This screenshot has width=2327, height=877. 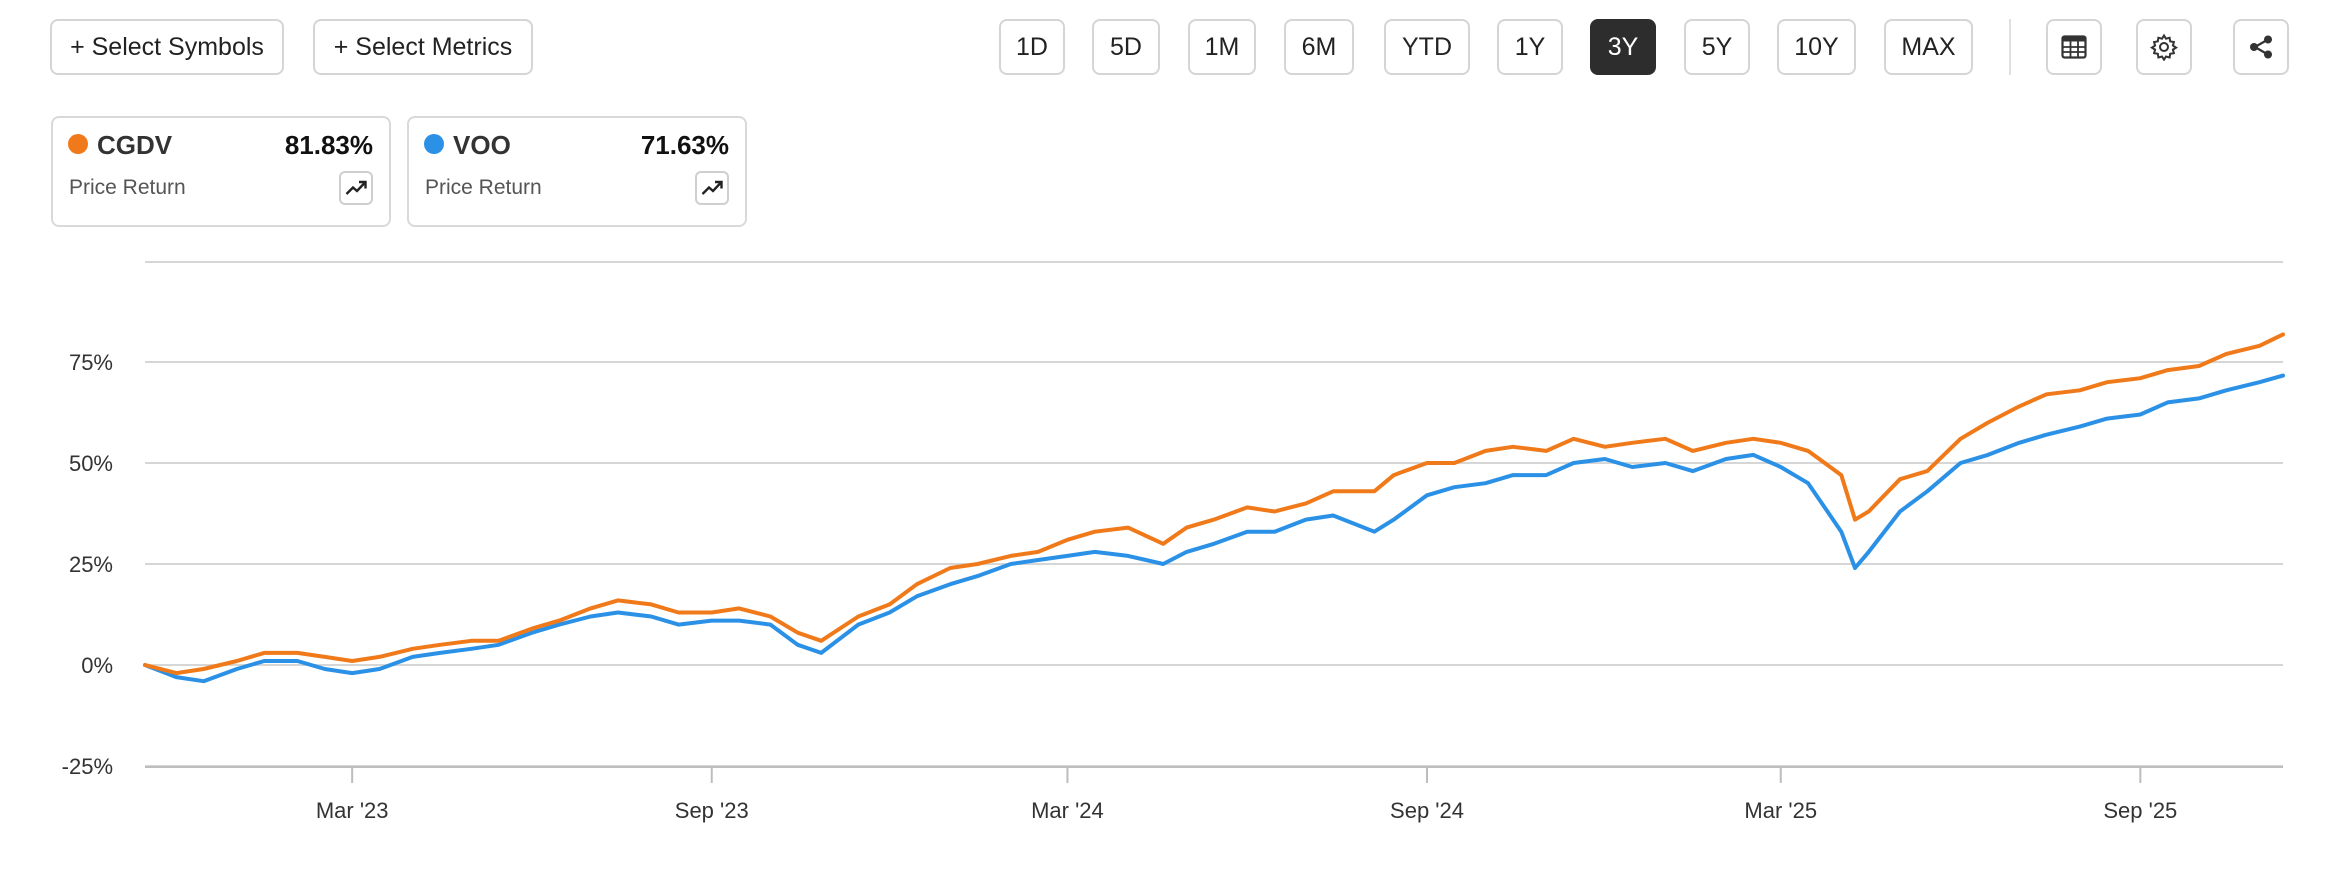 I want to click on gear-icon, so click(x=2164, y=47).